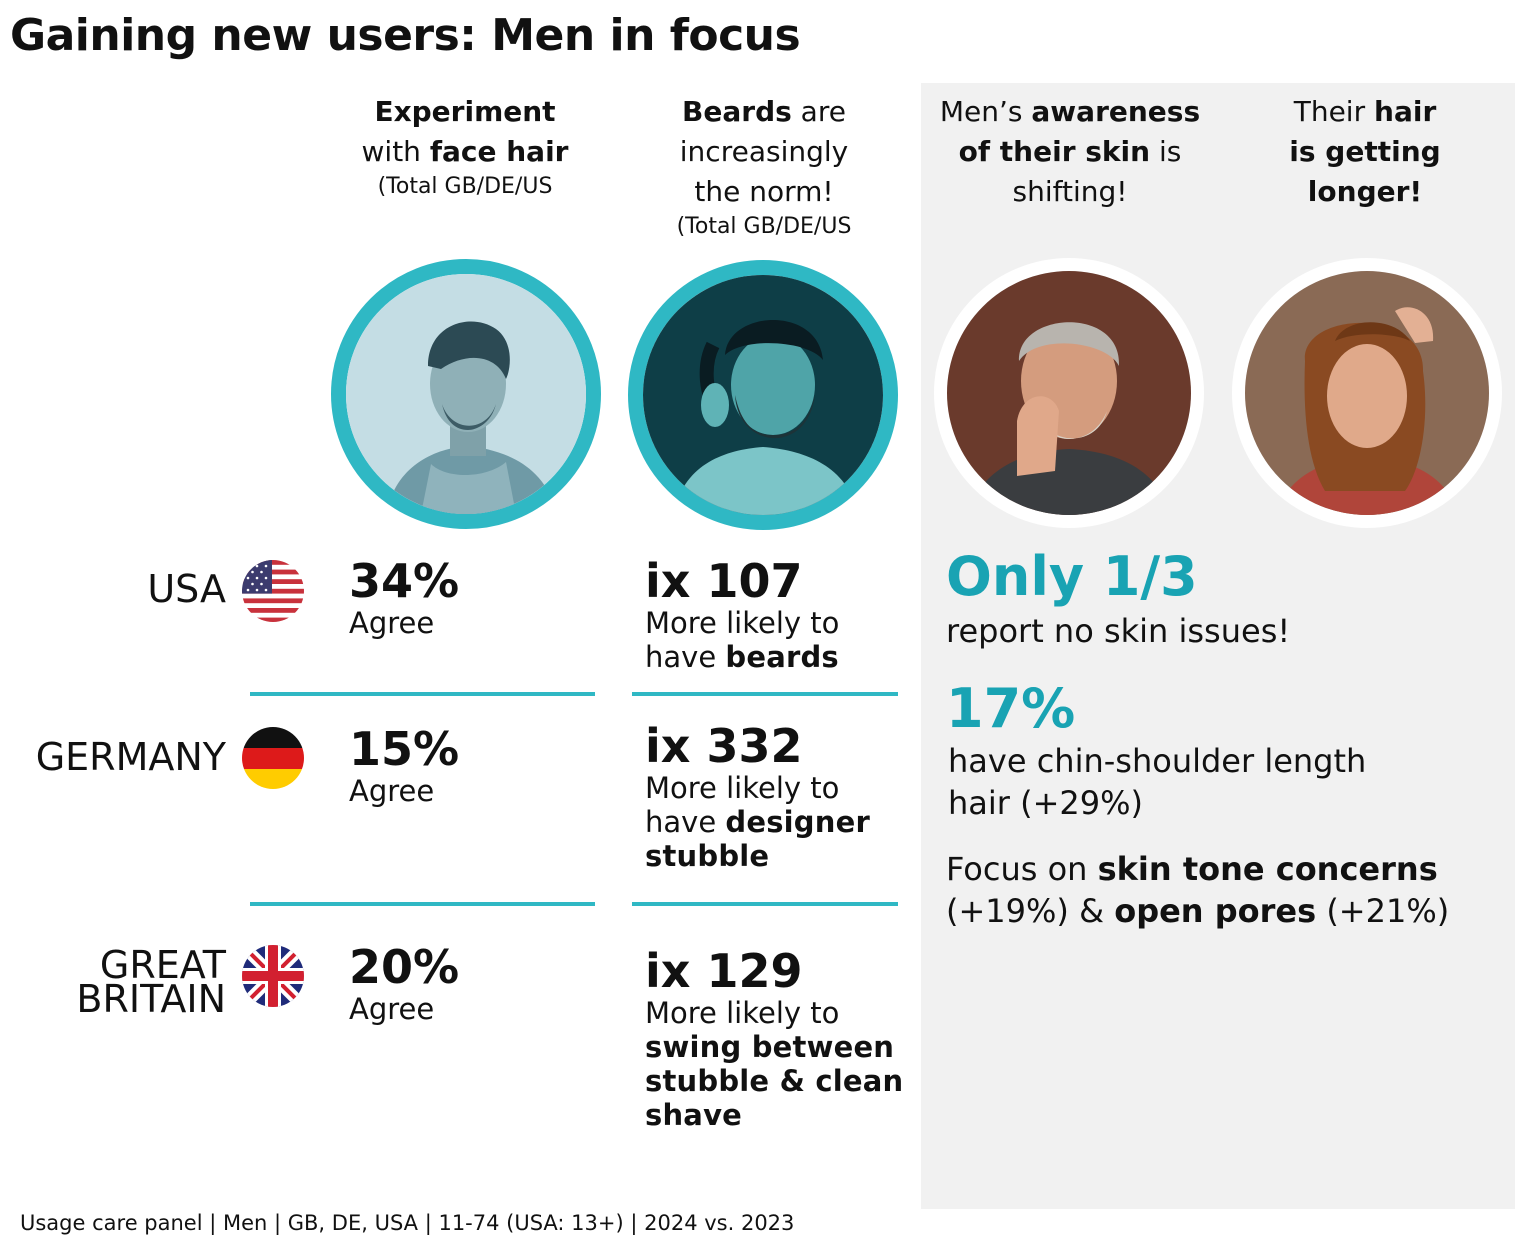 The width and height of the screenshot is (1536, 1245). I want to click on gb-agree-label: Agree, so click(392, 1009).